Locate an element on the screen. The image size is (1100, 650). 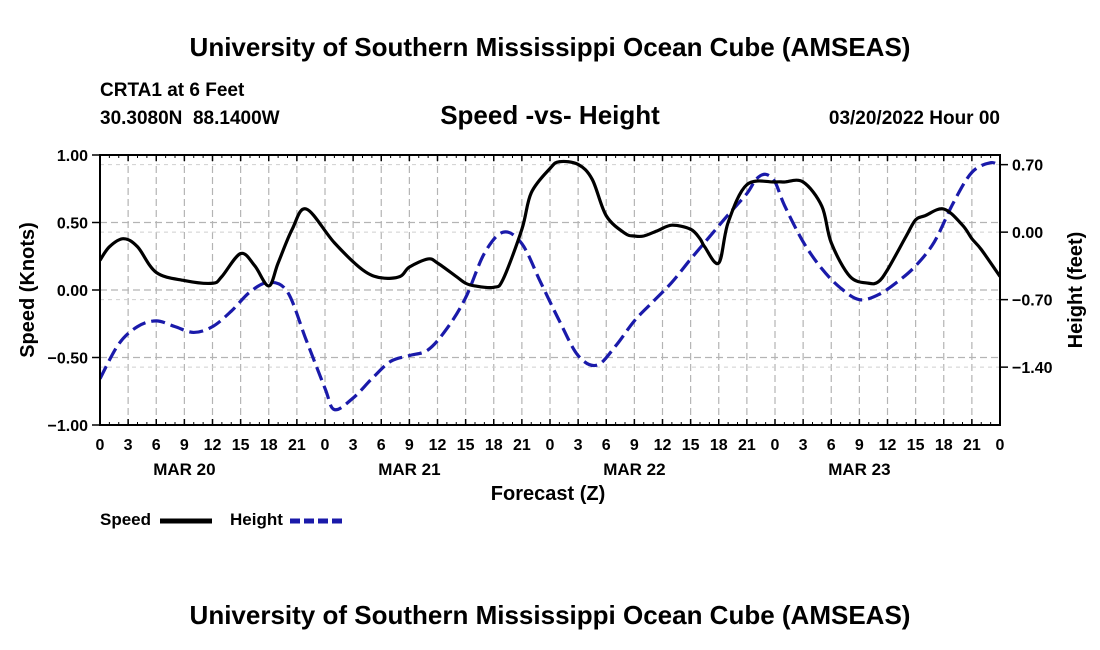
y-tick-label: 1.00 is located at coordinates (72, 156).